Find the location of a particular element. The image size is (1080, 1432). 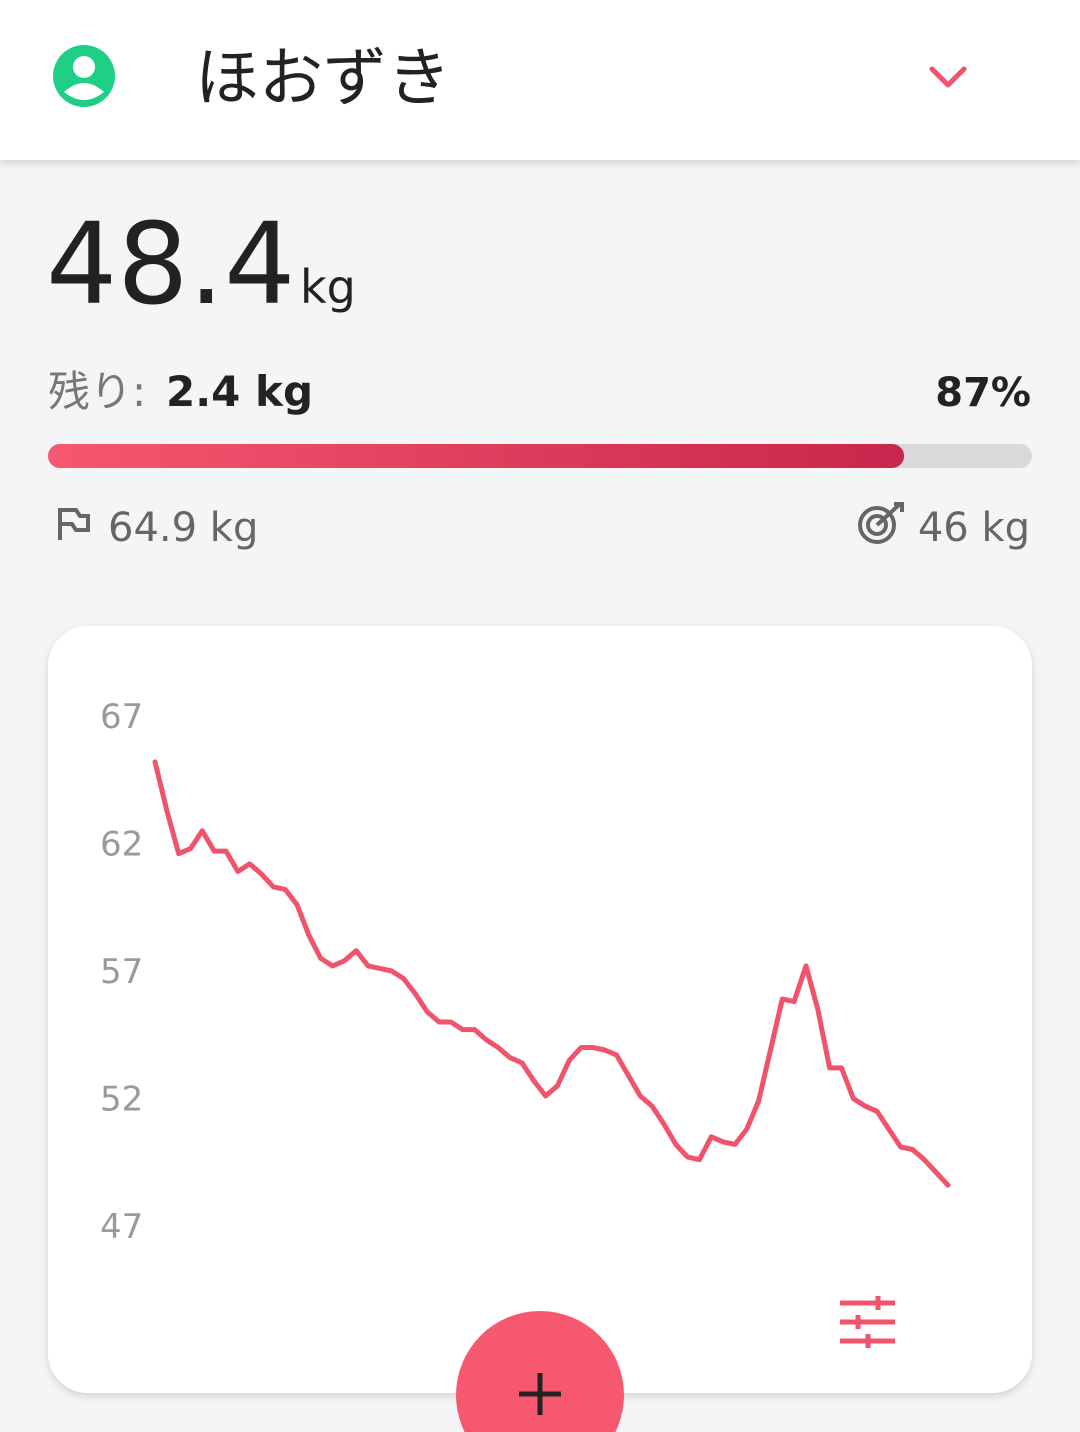

goal-weight: 46 kg is located at coordinates (974, 528).